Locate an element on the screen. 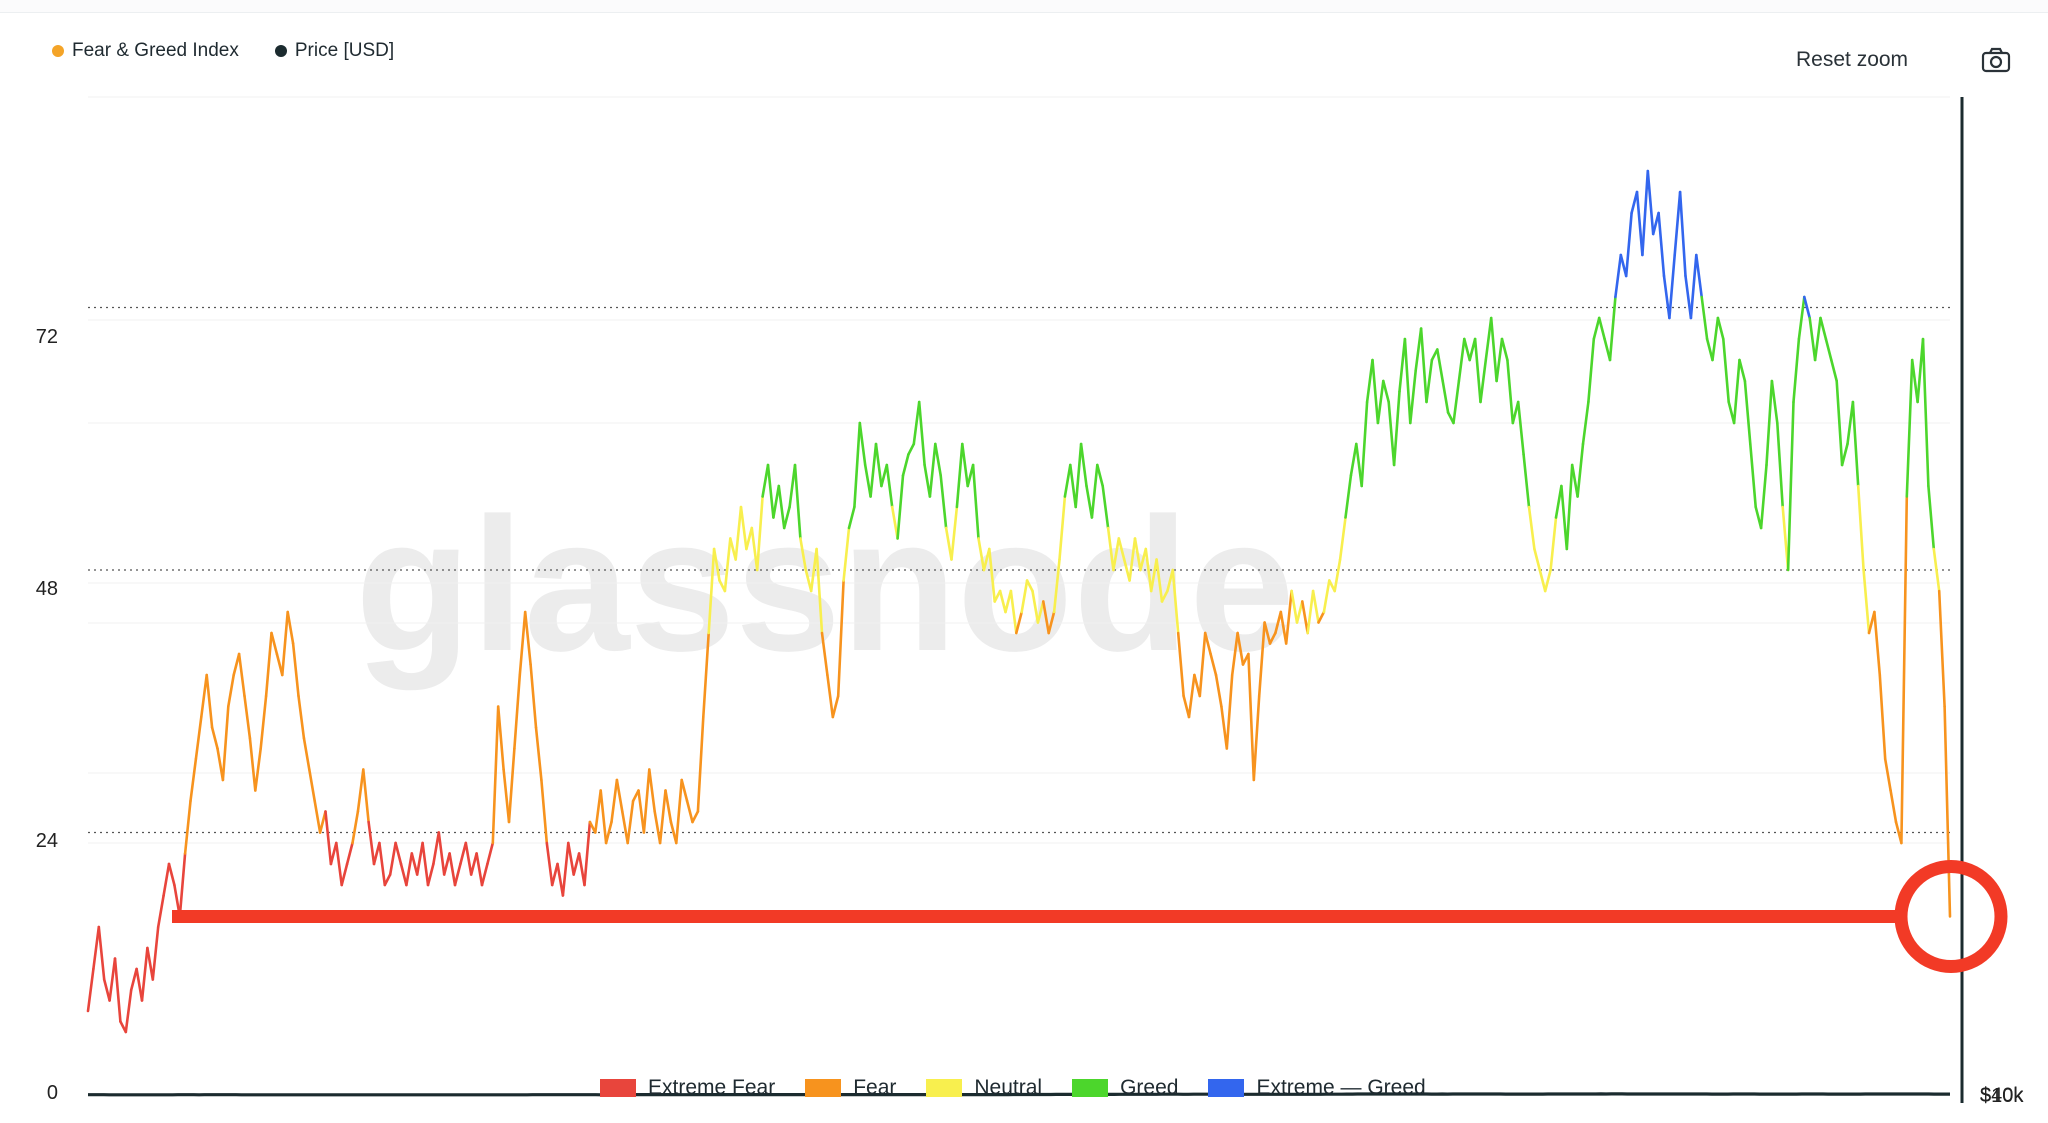 The width and height of the screenshot is (2048, 1123). legend-item-fear: Fear is located at coordinates (850, 1088).